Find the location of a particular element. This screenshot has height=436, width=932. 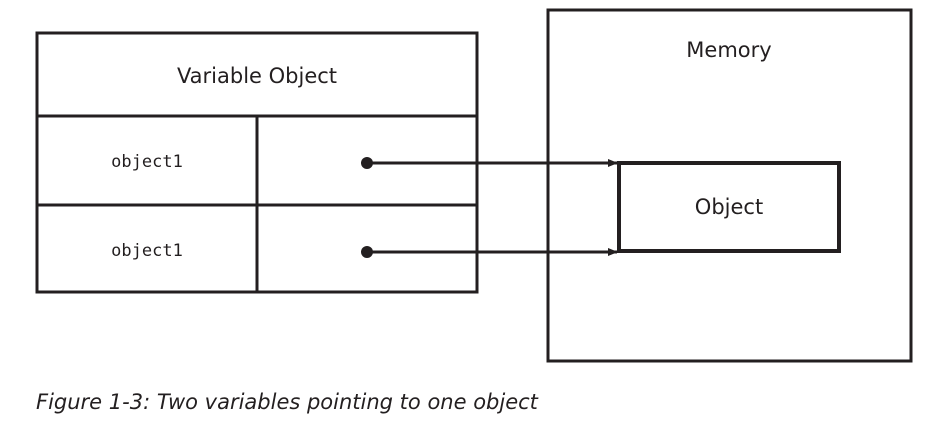

object-box is located at coordinates (729, 207).